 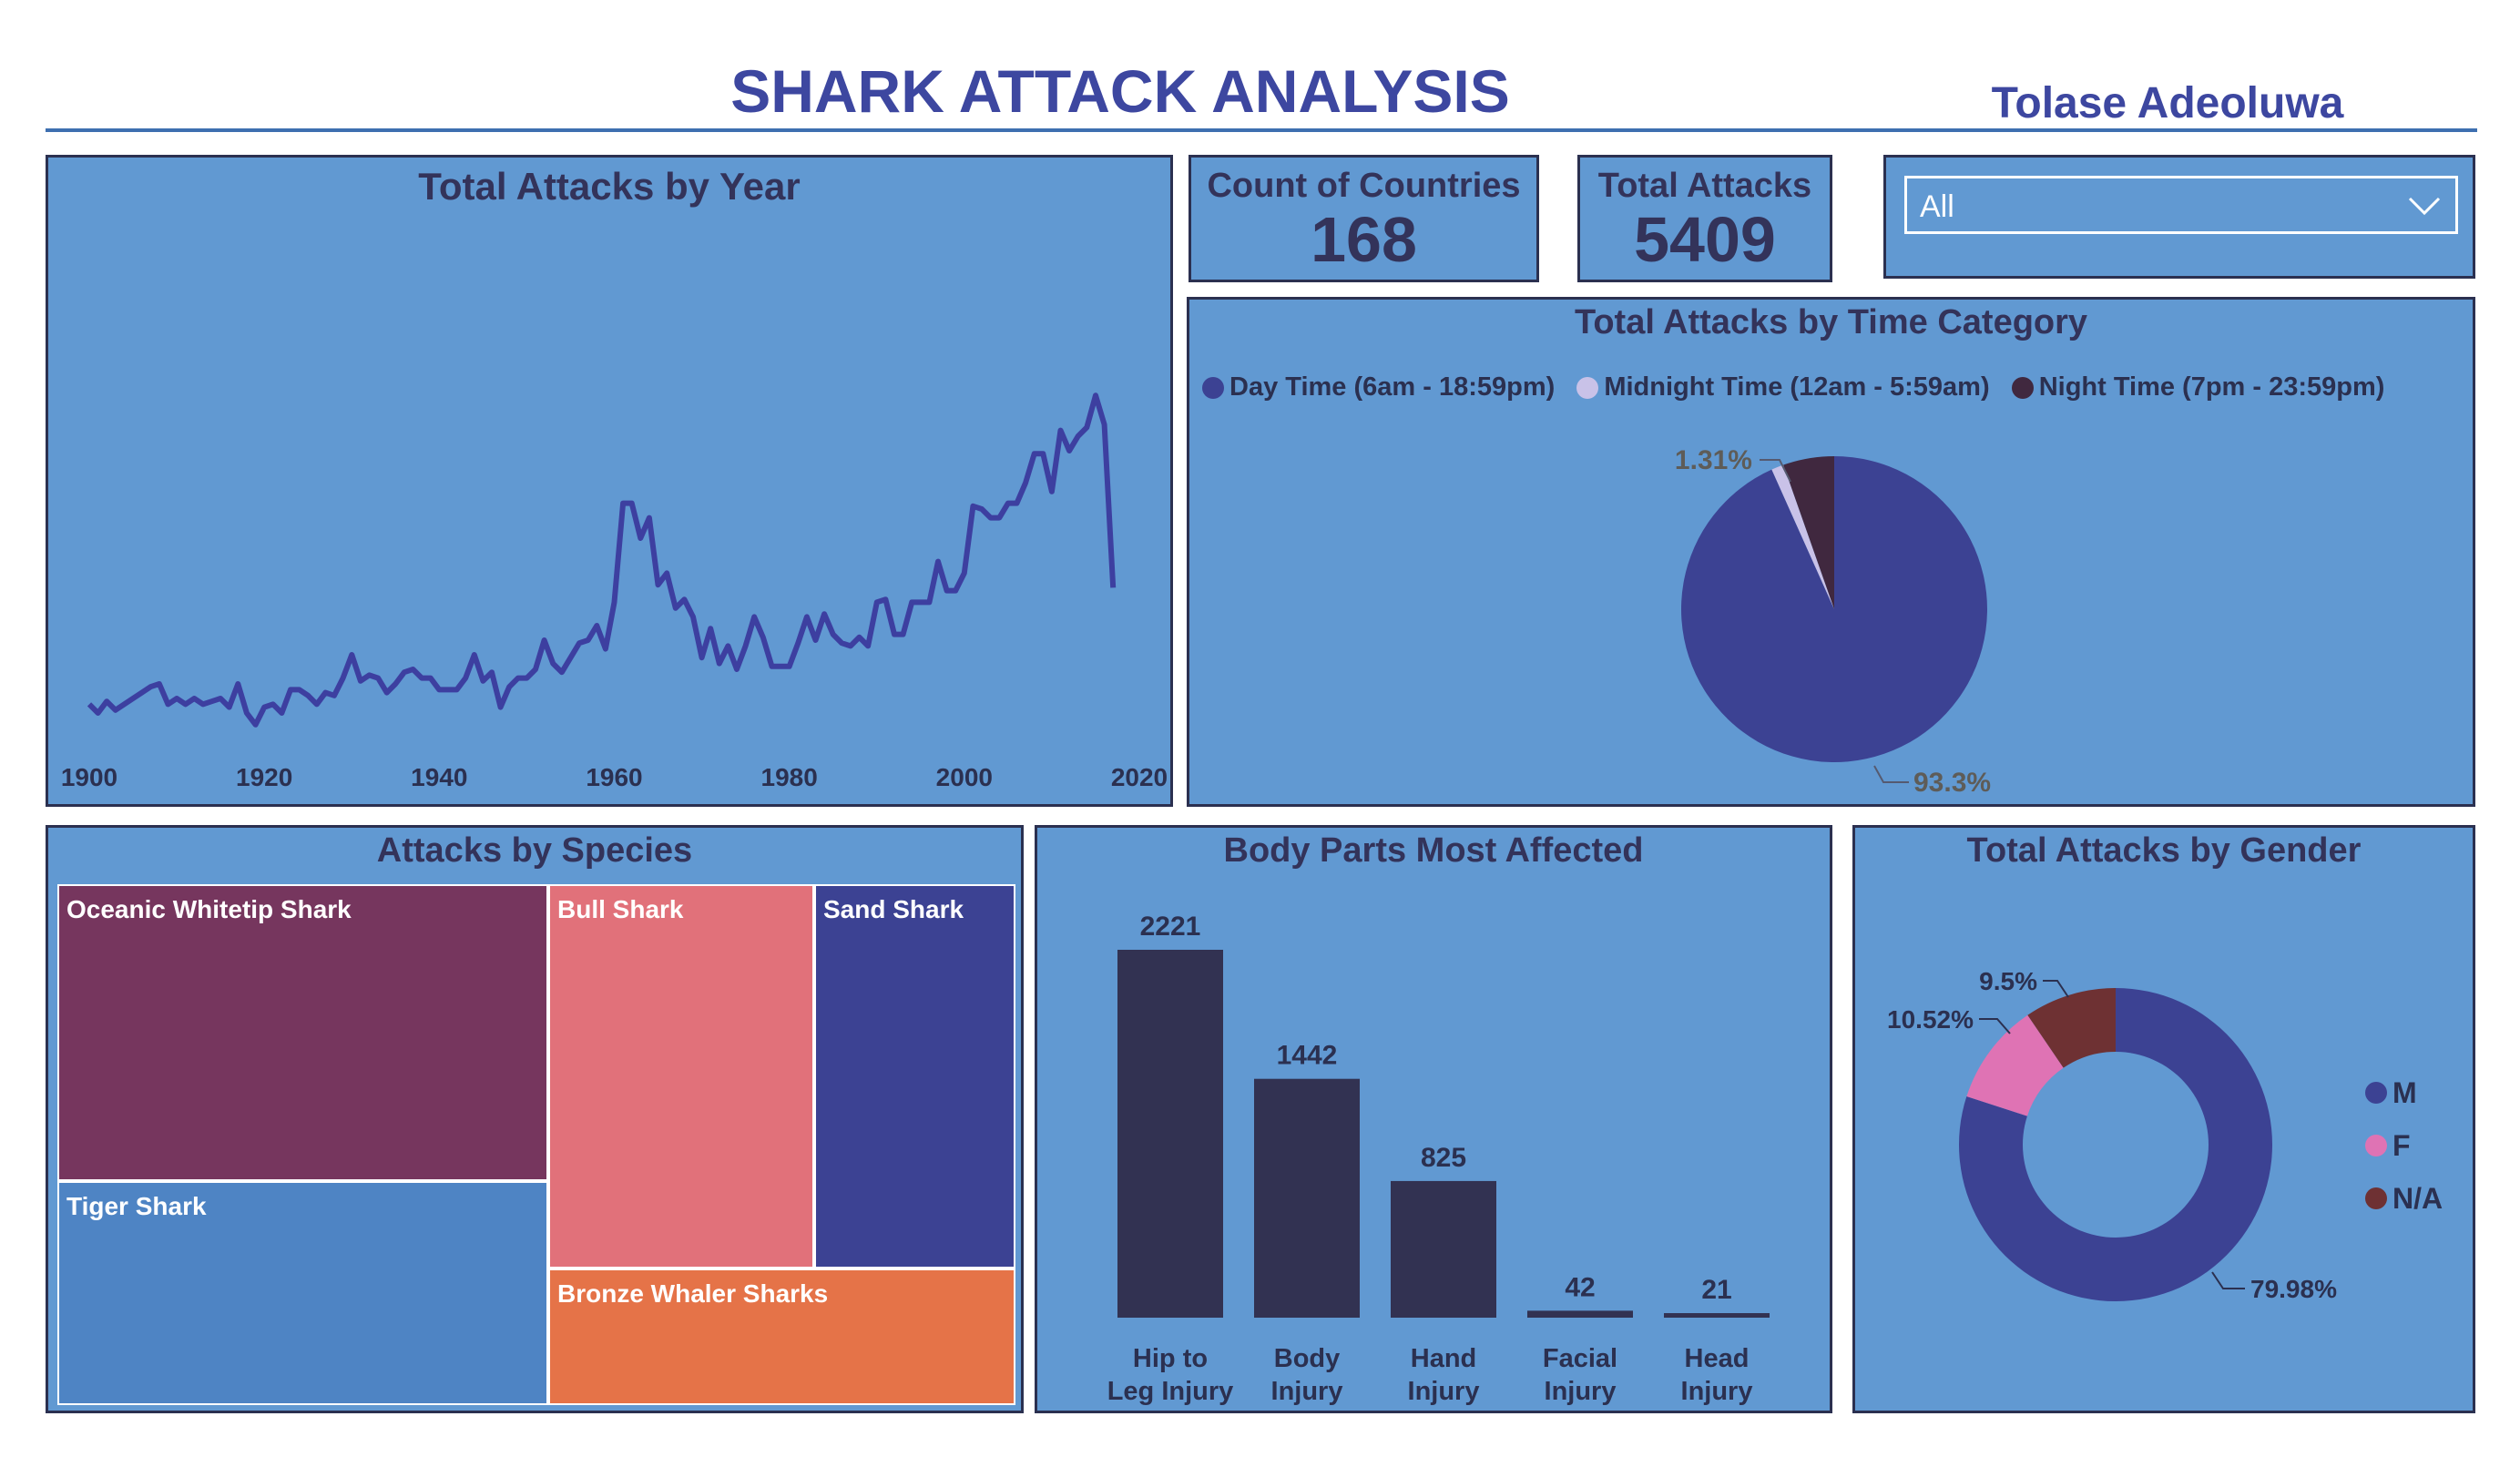 What do you see at coordinates (681, 1076) in the screenshot?
I see `treemap-tile-bull-shark: Bull Shark` at bounding box center [681, 1076].